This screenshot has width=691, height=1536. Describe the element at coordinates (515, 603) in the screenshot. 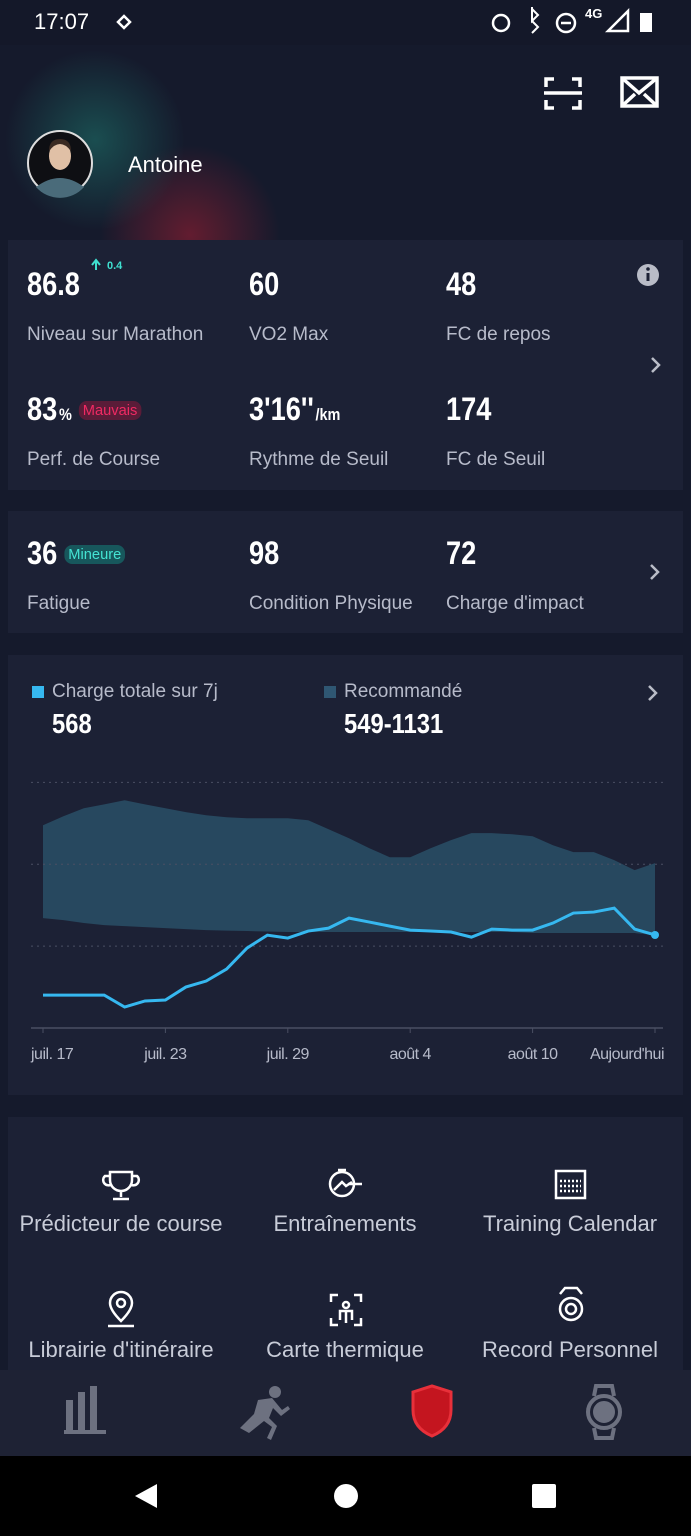

I see `metric-label: Charge d'impact` at that location.